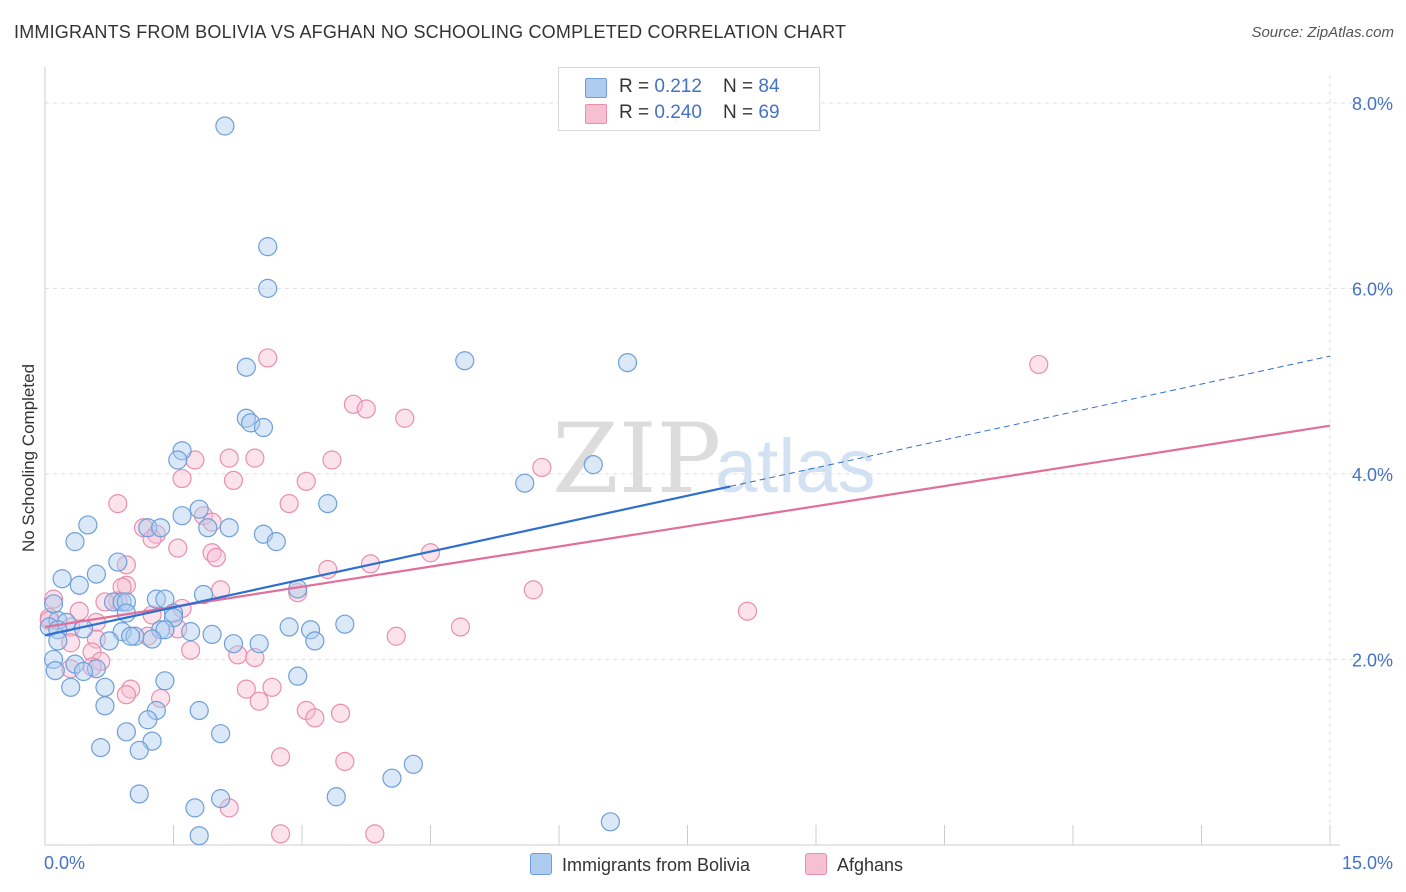  What do you see at coordinates (816, 864) in the screenshot?
I see `bottom-legend-swatch-pink` at bounding box center [816, 864].